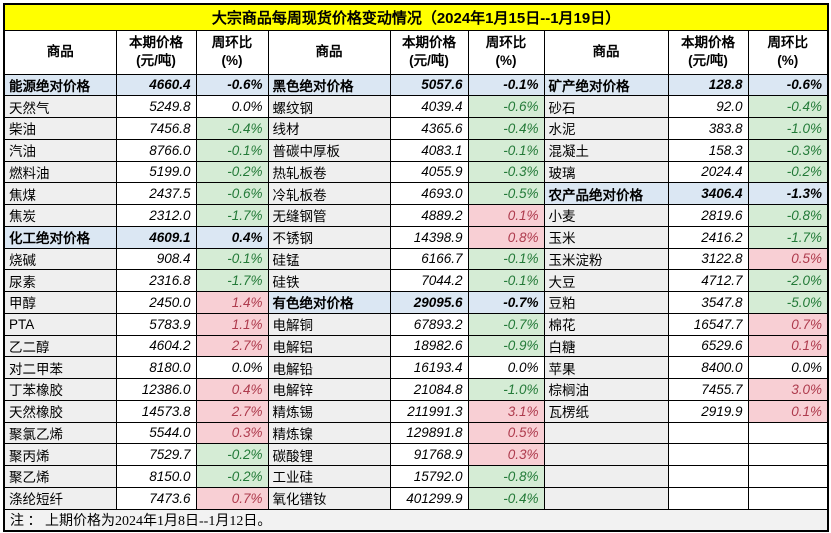  Describe the element at coordinates (429, 498) in the screenshot. I see `price-cell: 401299.9` at that location.